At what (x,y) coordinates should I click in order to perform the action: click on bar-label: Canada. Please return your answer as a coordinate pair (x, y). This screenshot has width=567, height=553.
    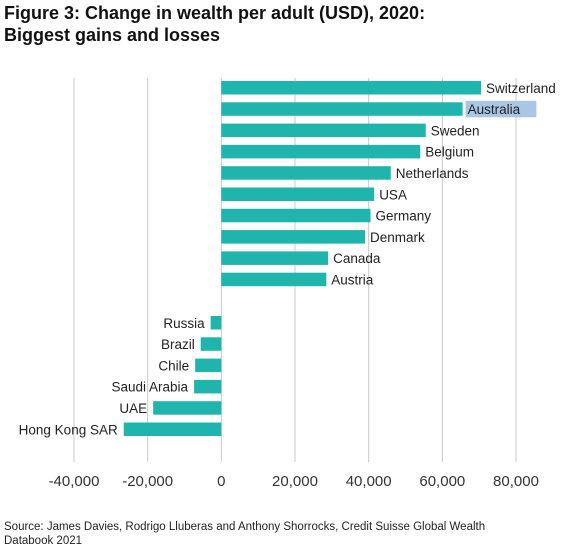
    Looking at the image, I should click on (357, 258).